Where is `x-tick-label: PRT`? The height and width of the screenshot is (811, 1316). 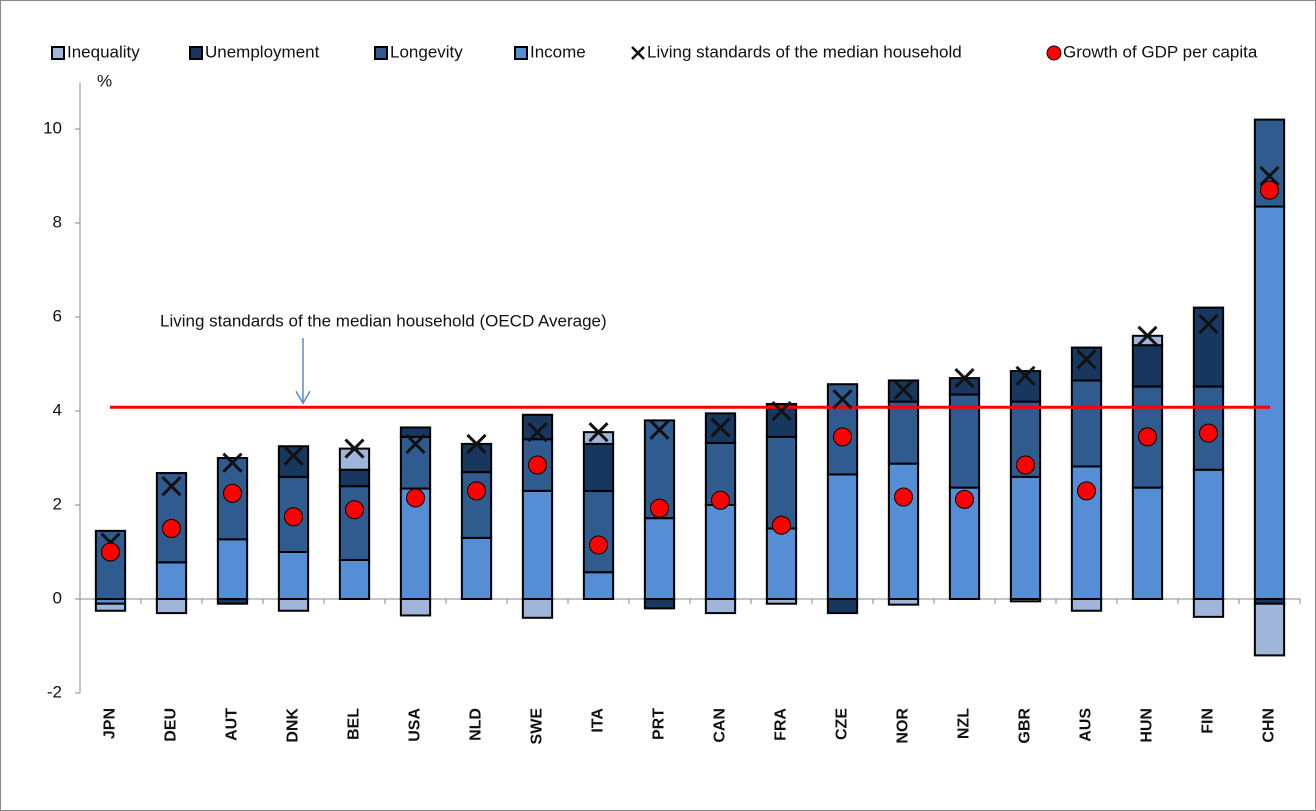 x-tick-label: PRT is located at coordinates (659, 724).